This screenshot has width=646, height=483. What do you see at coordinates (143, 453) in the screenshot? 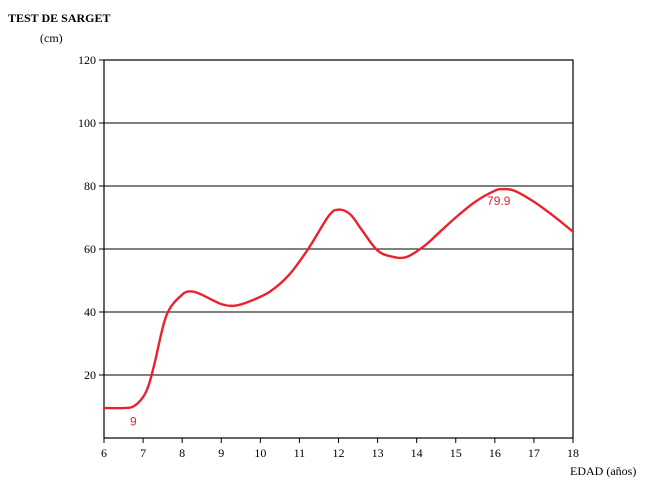
I see `x-tick-label: 7` at bounding box center [143, 453].